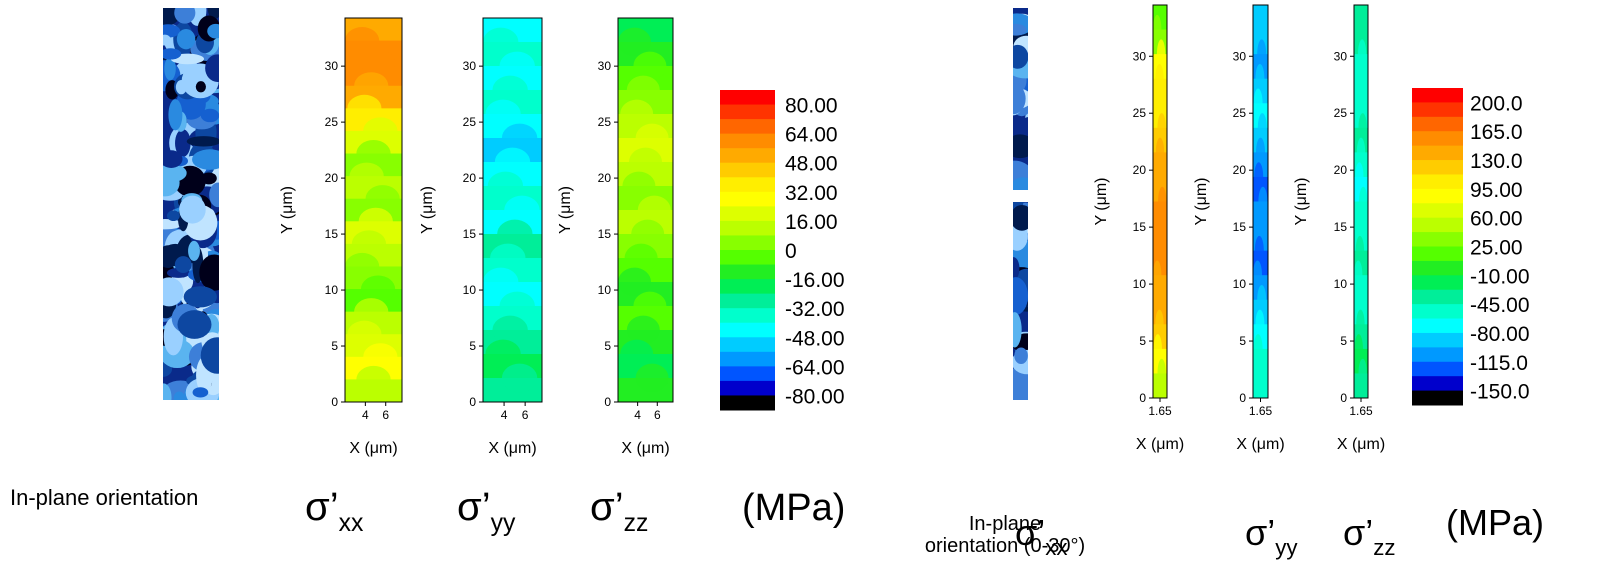 This screenshot has width=1599, height=566. Describe the element at coordinates (1496, 132) in the screenshot. I see `colorbar-label: 165.0` at that location.